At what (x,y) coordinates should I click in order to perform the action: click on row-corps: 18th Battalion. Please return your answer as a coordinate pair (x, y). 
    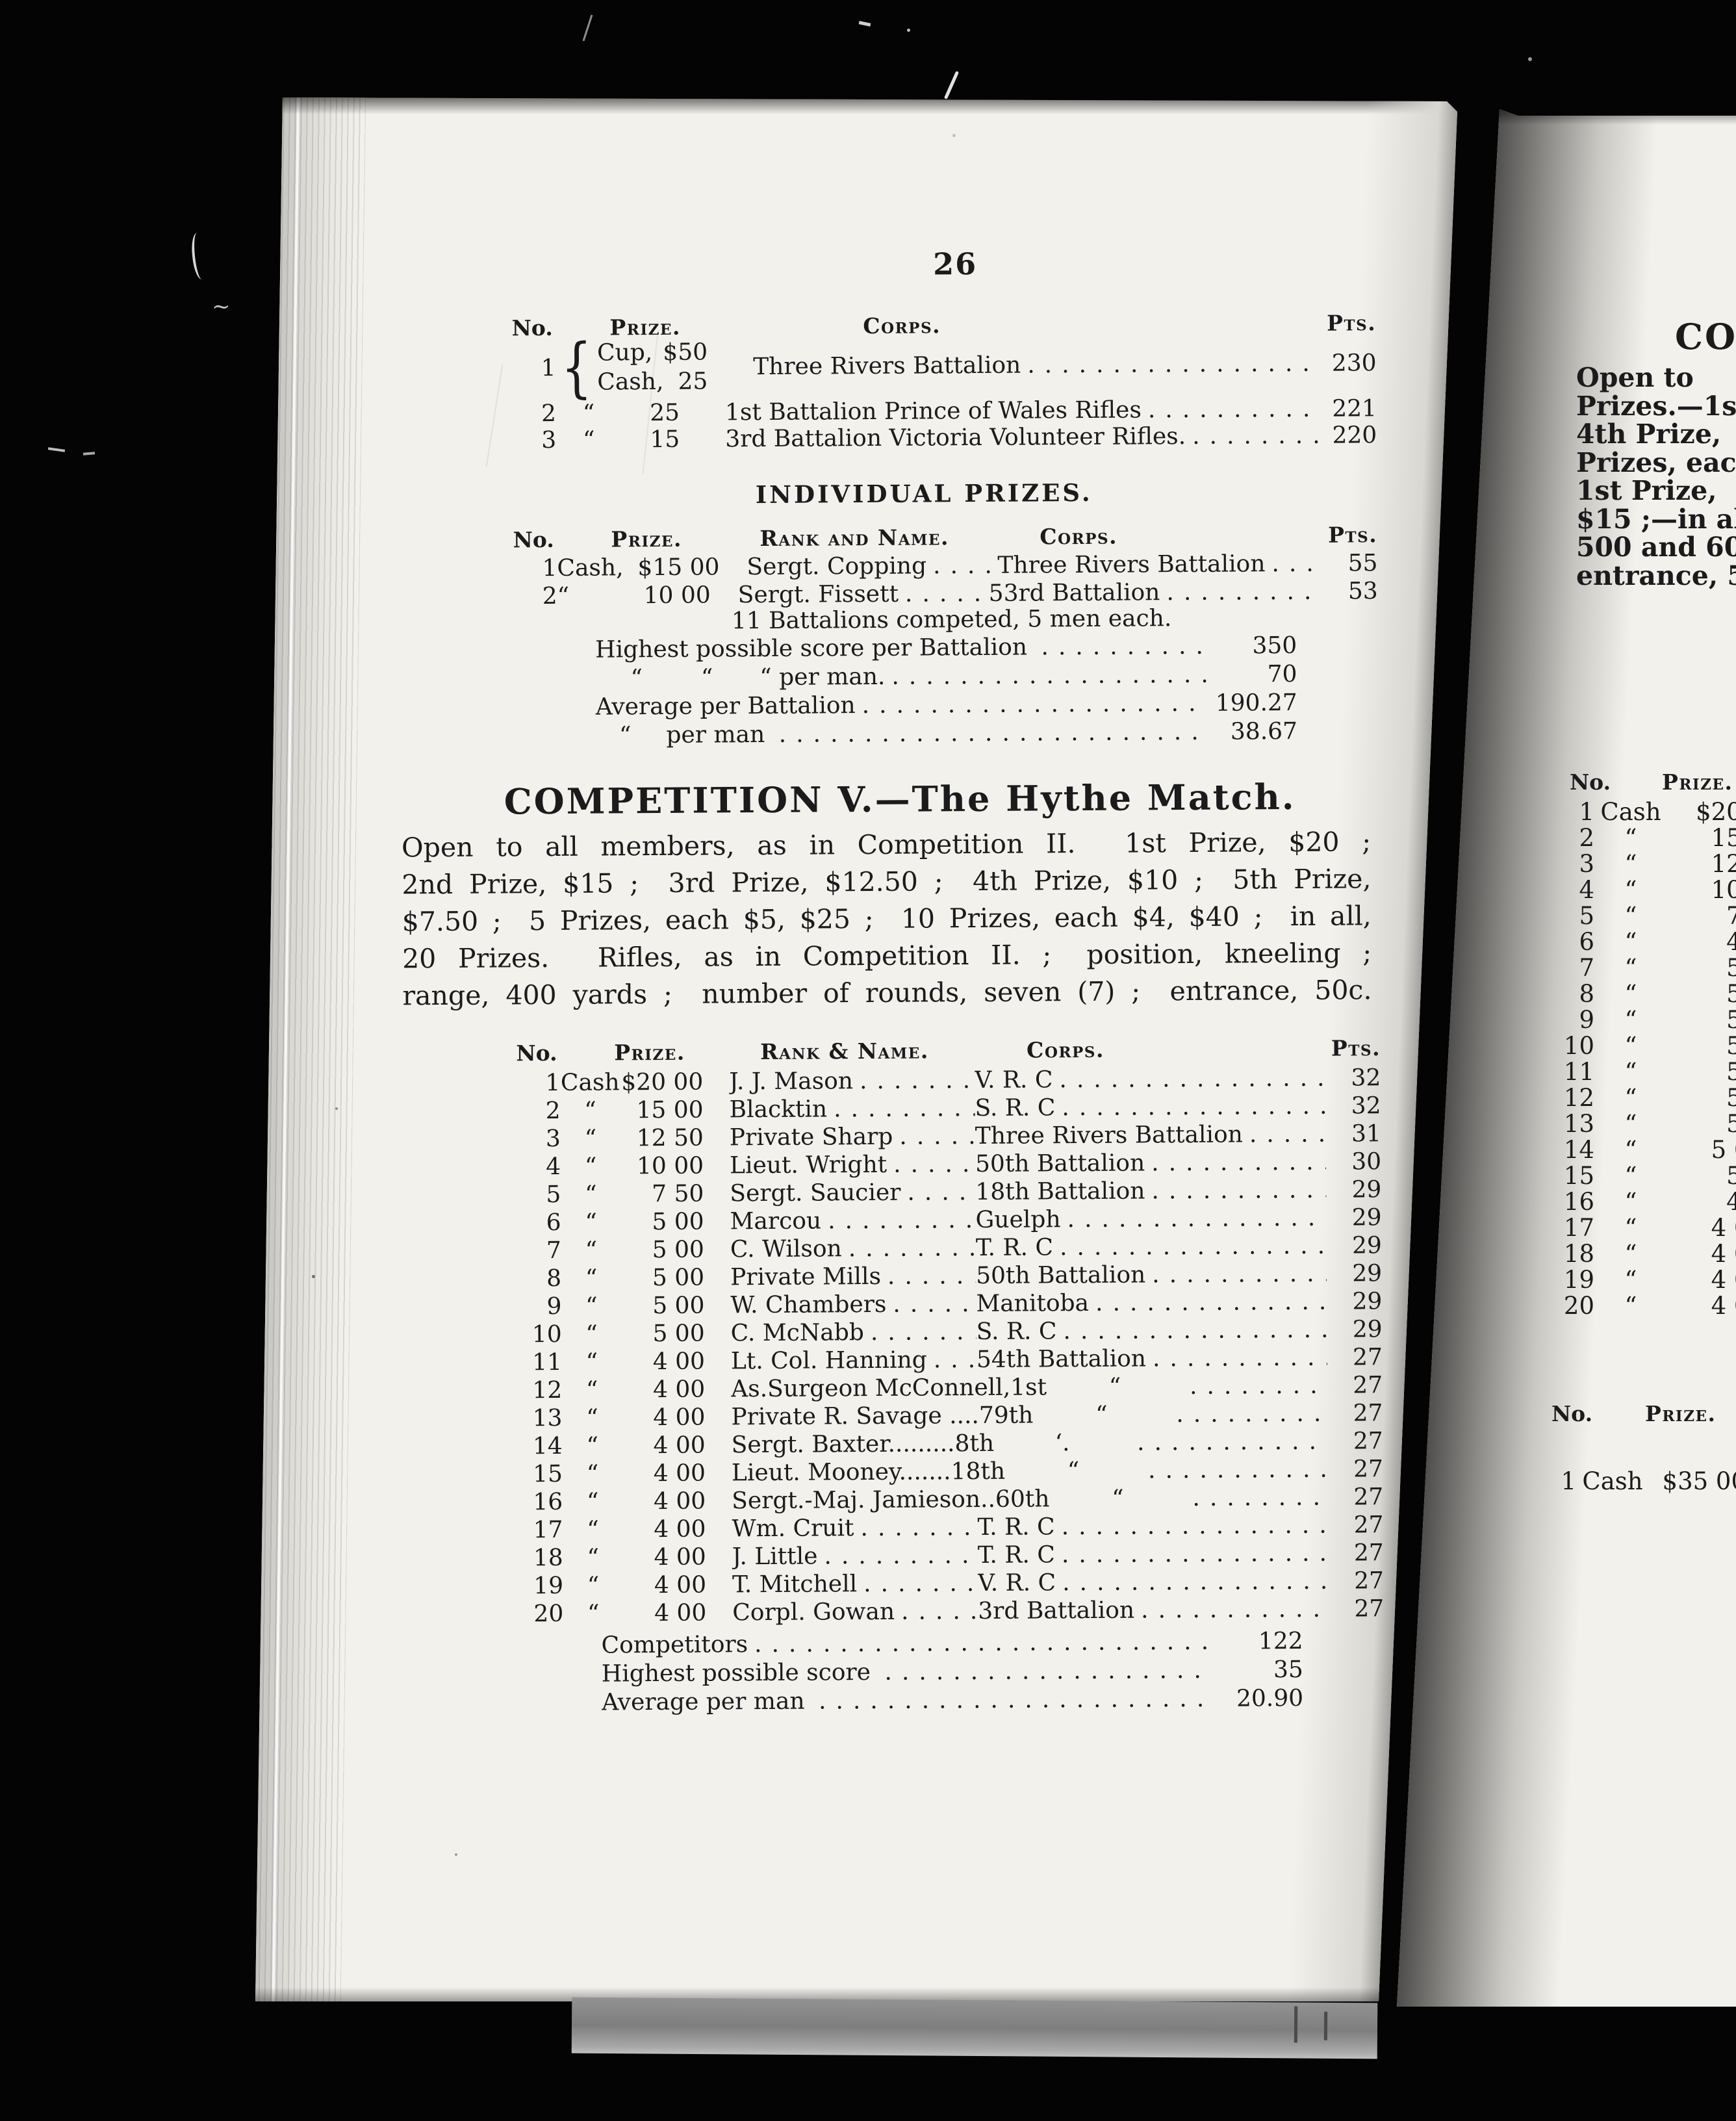
    Looking at the image, I should click on (1060, 1191).